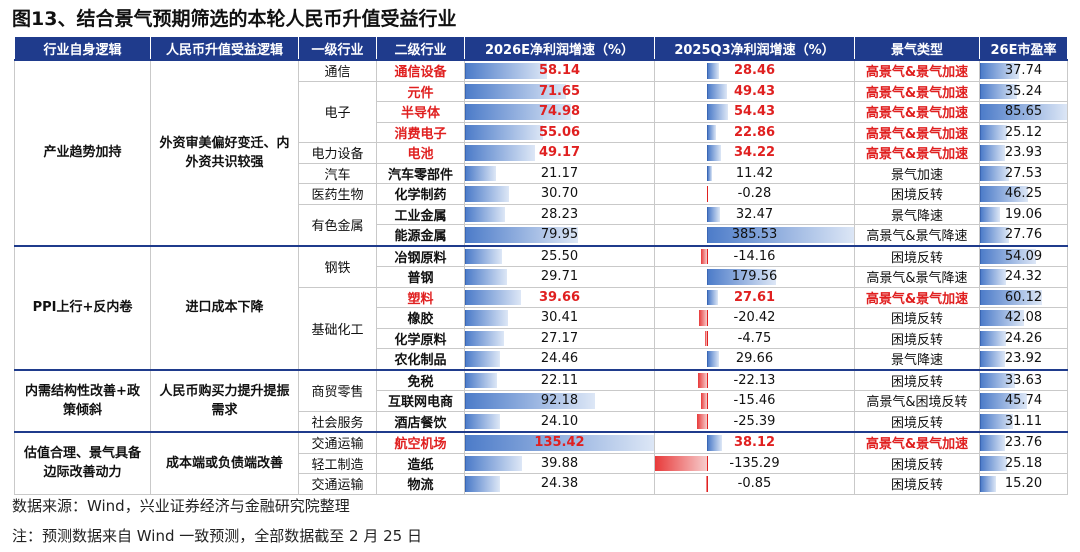 The width and height of the screenshot is (1080, 552). I want to click on bar-cell: 27.53, so click(1023, 173).